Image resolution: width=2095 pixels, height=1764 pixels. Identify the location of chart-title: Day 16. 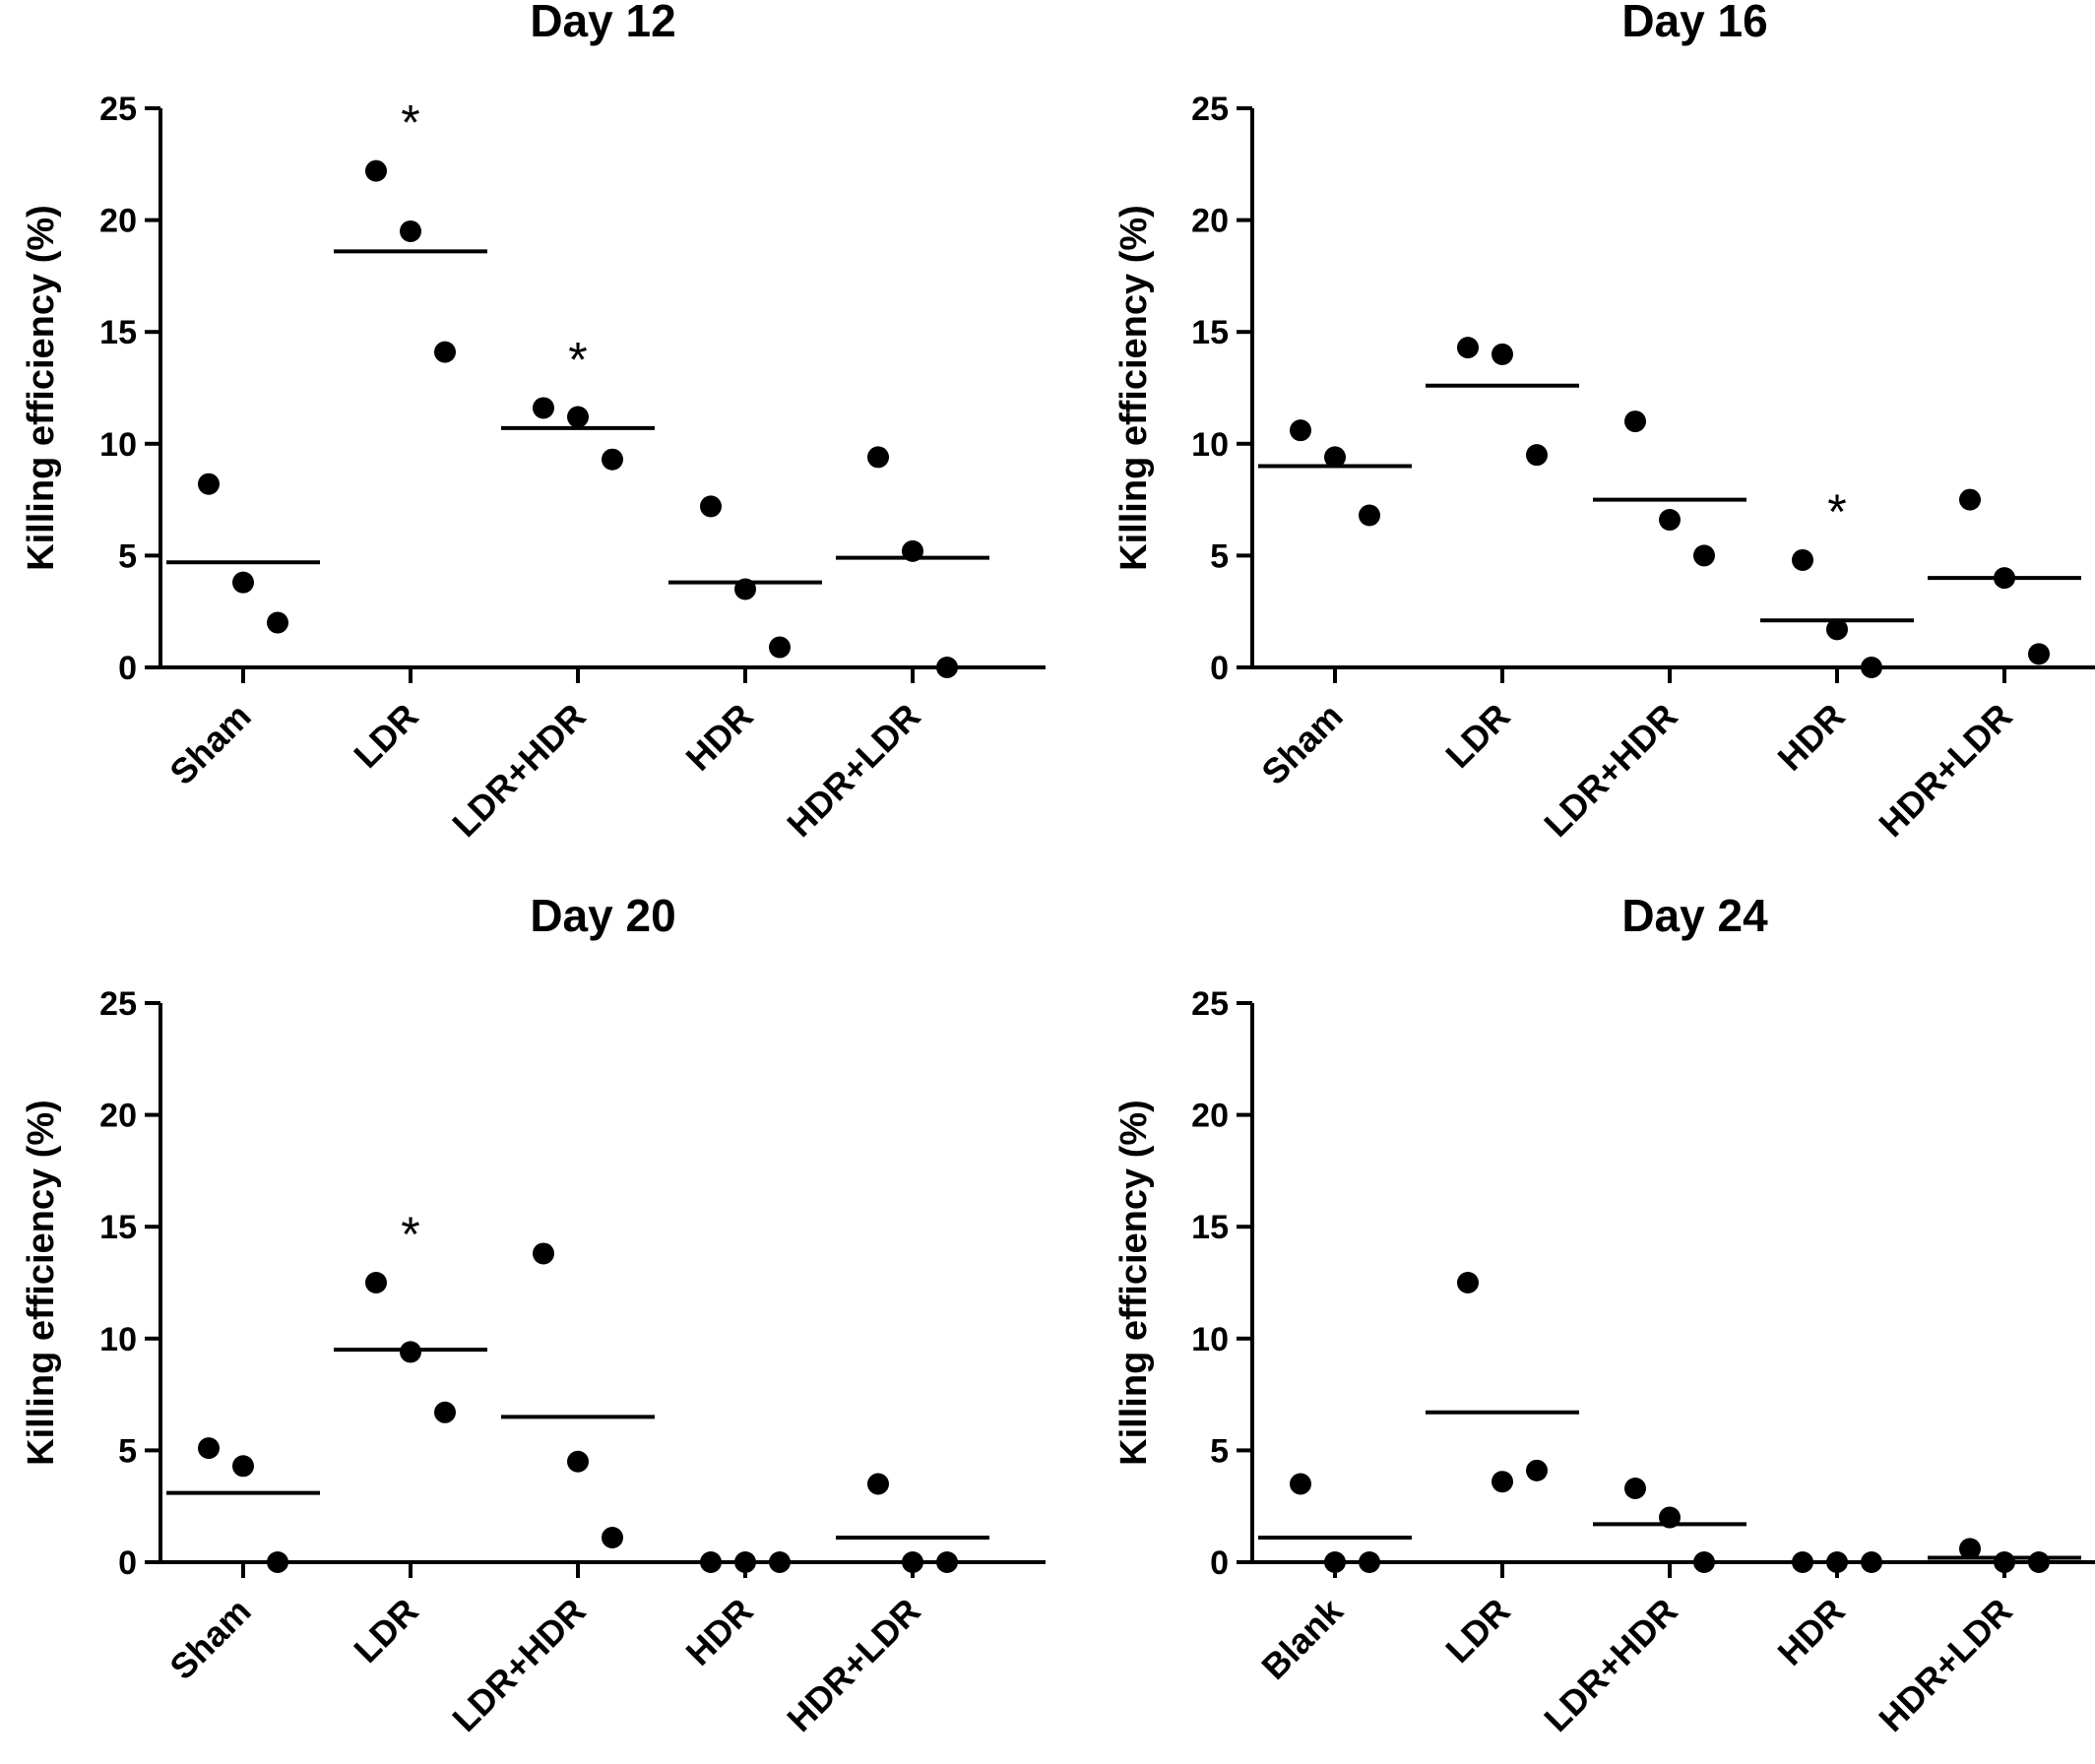
(1694, 23).